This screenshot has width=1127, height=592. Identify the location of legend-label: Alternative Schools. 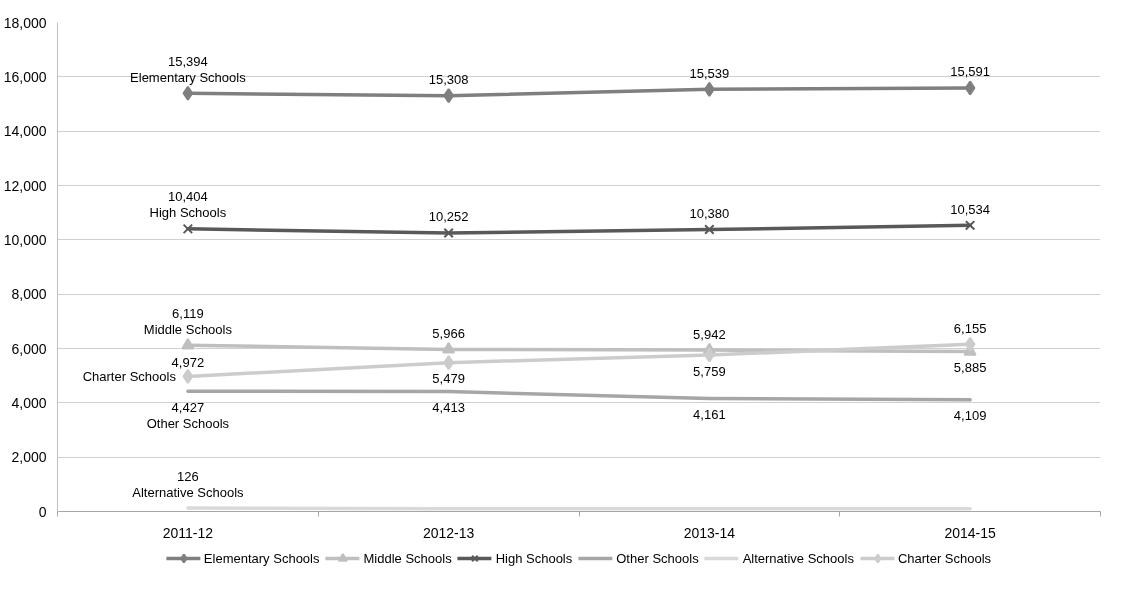
(798, 558).